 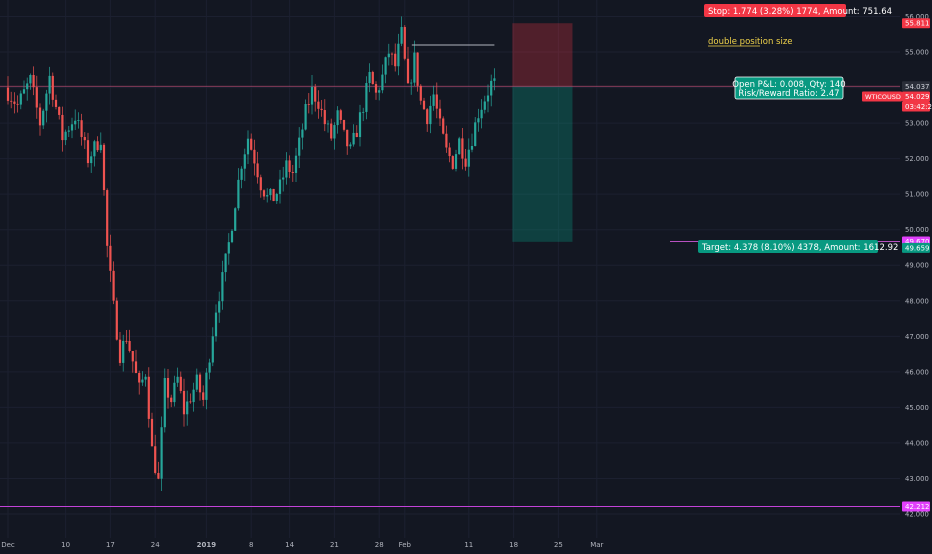 I want to click on time-tick-label: Mar, so click(x=596, y=545).